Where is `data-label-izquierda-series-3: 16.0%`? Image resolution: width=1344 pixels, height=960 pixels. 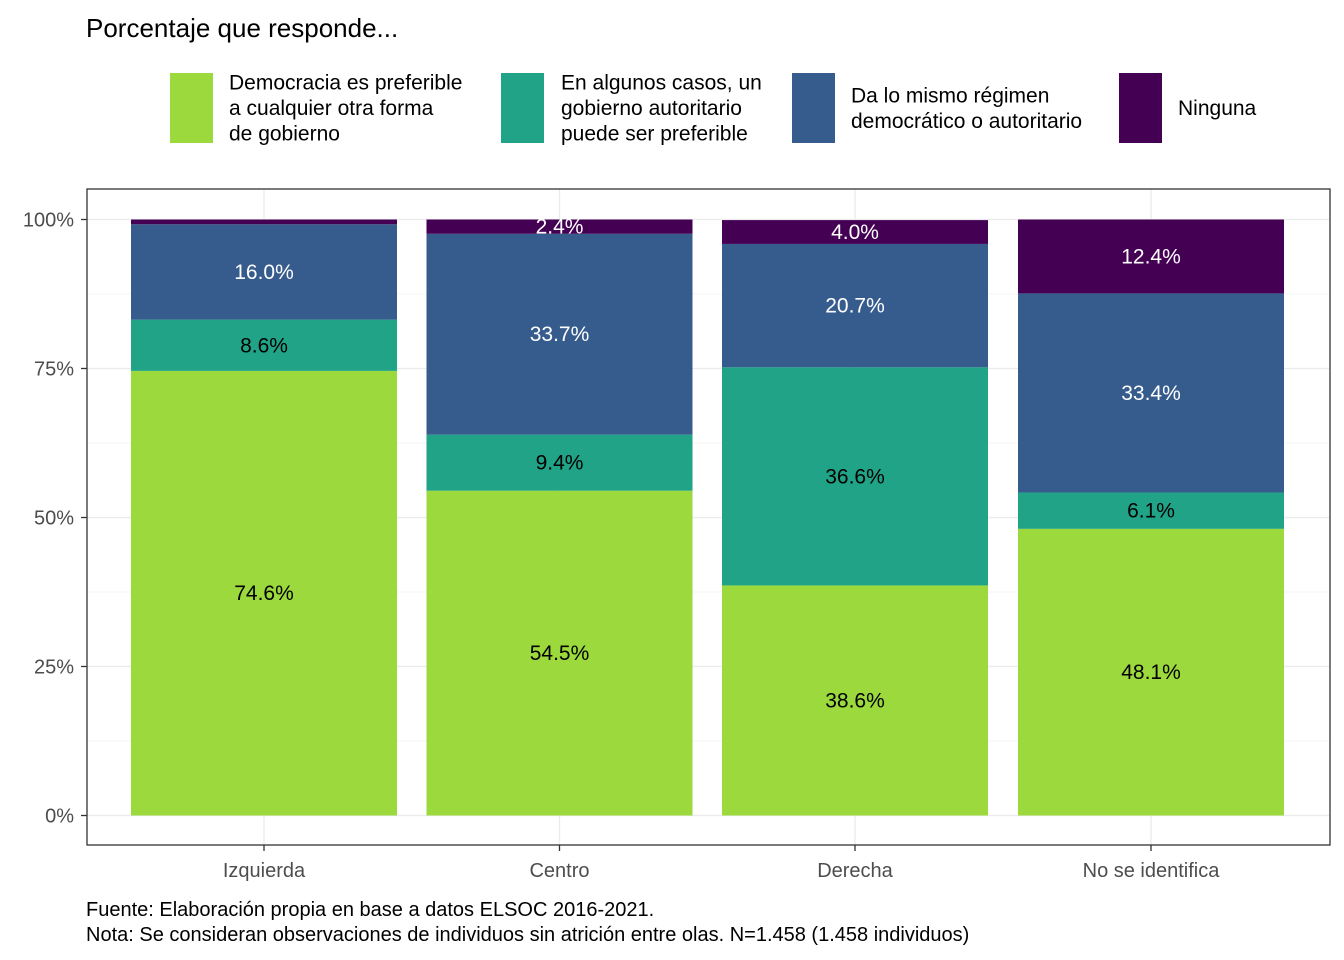
data-label-izquierda-series-3: 16.0% is located at coordinates (264, 272).